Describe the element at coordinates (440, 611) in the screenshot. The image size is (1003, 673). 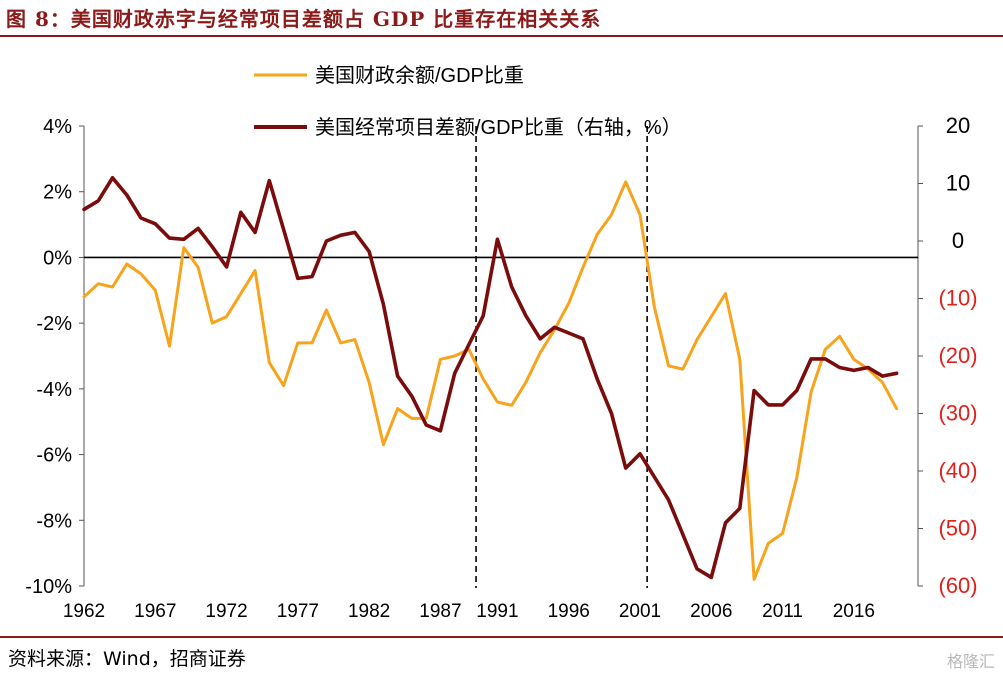
I see `x-tick-label: 1987` at that location.